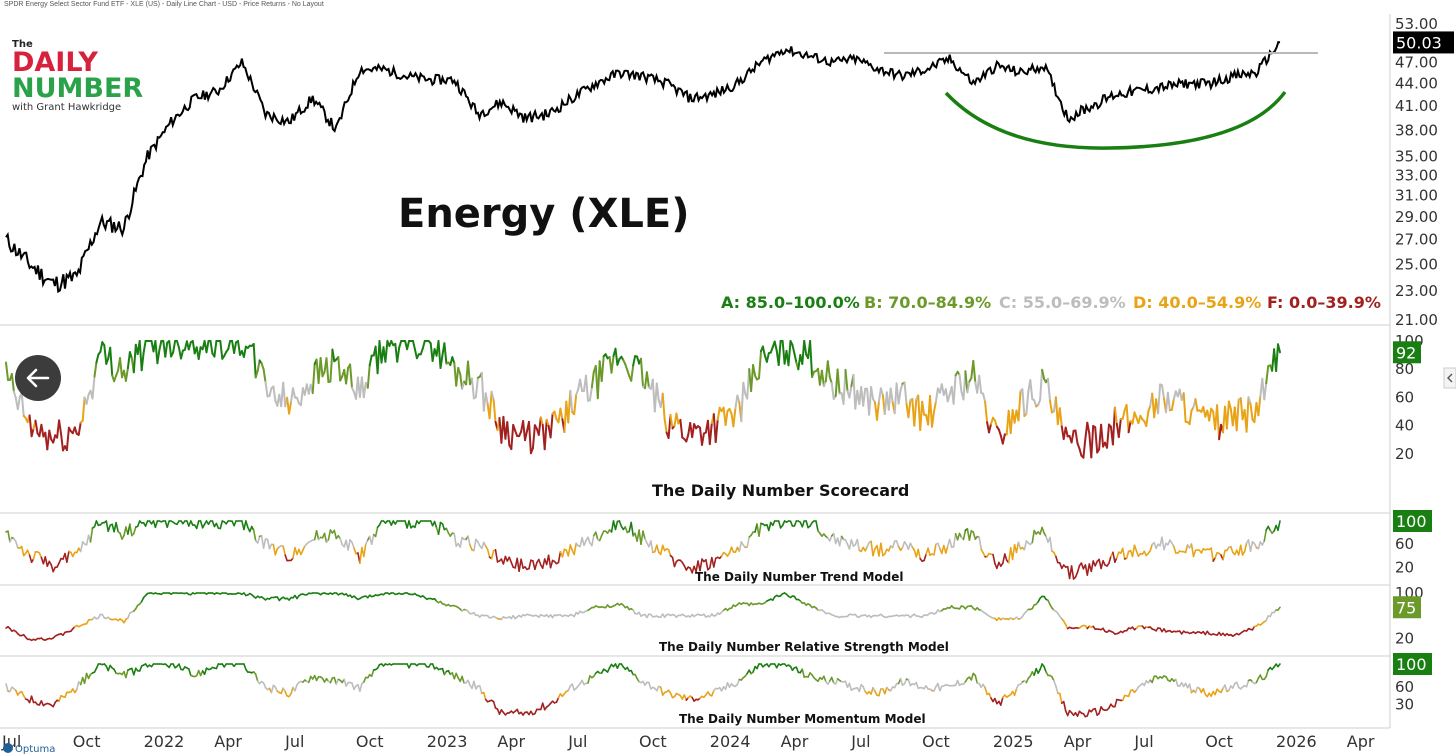 The width and height of the screenshot is (1456, 755). What do you see at coordinates (1404, 426) in the screenshot?
I see `score-tick-label: 40` at bounding box center [1404, 426].